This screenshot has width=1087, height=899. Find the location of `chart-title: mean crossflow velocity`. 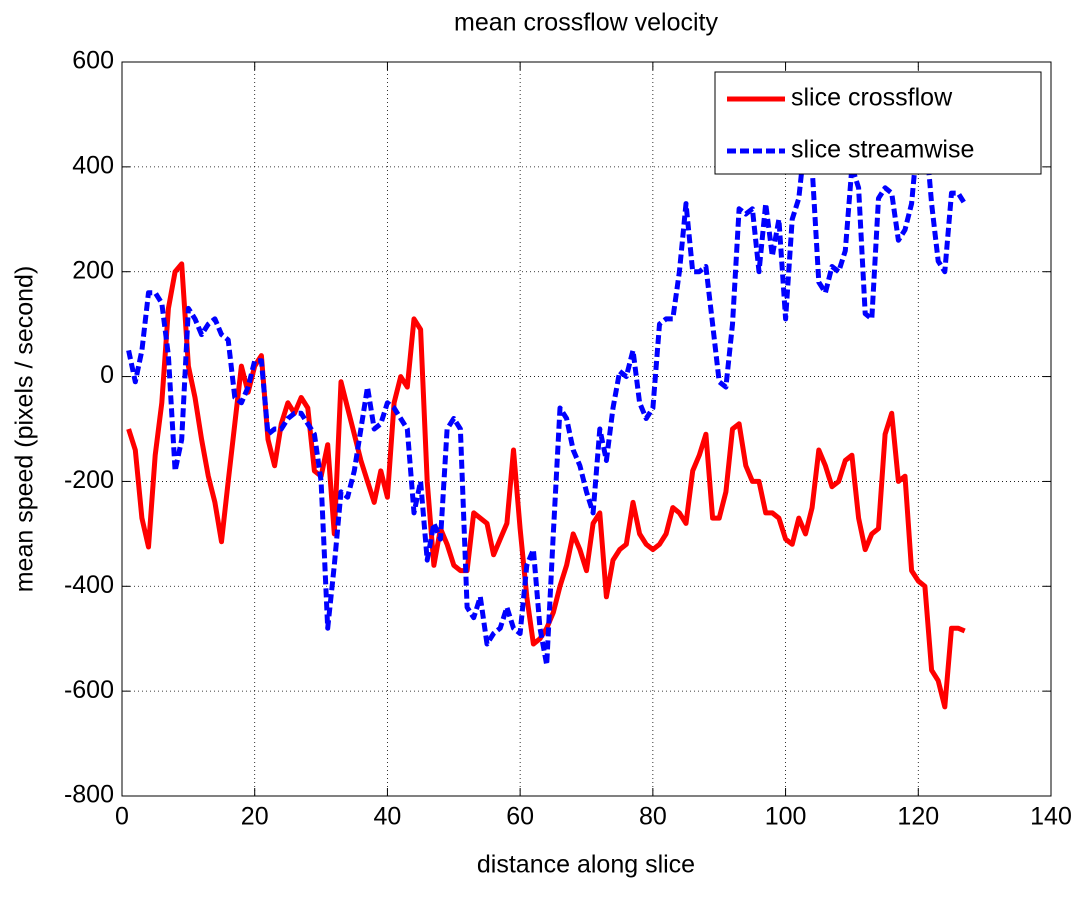

chart-title: mean crossflow velocity is located at coordinates (586, 23).